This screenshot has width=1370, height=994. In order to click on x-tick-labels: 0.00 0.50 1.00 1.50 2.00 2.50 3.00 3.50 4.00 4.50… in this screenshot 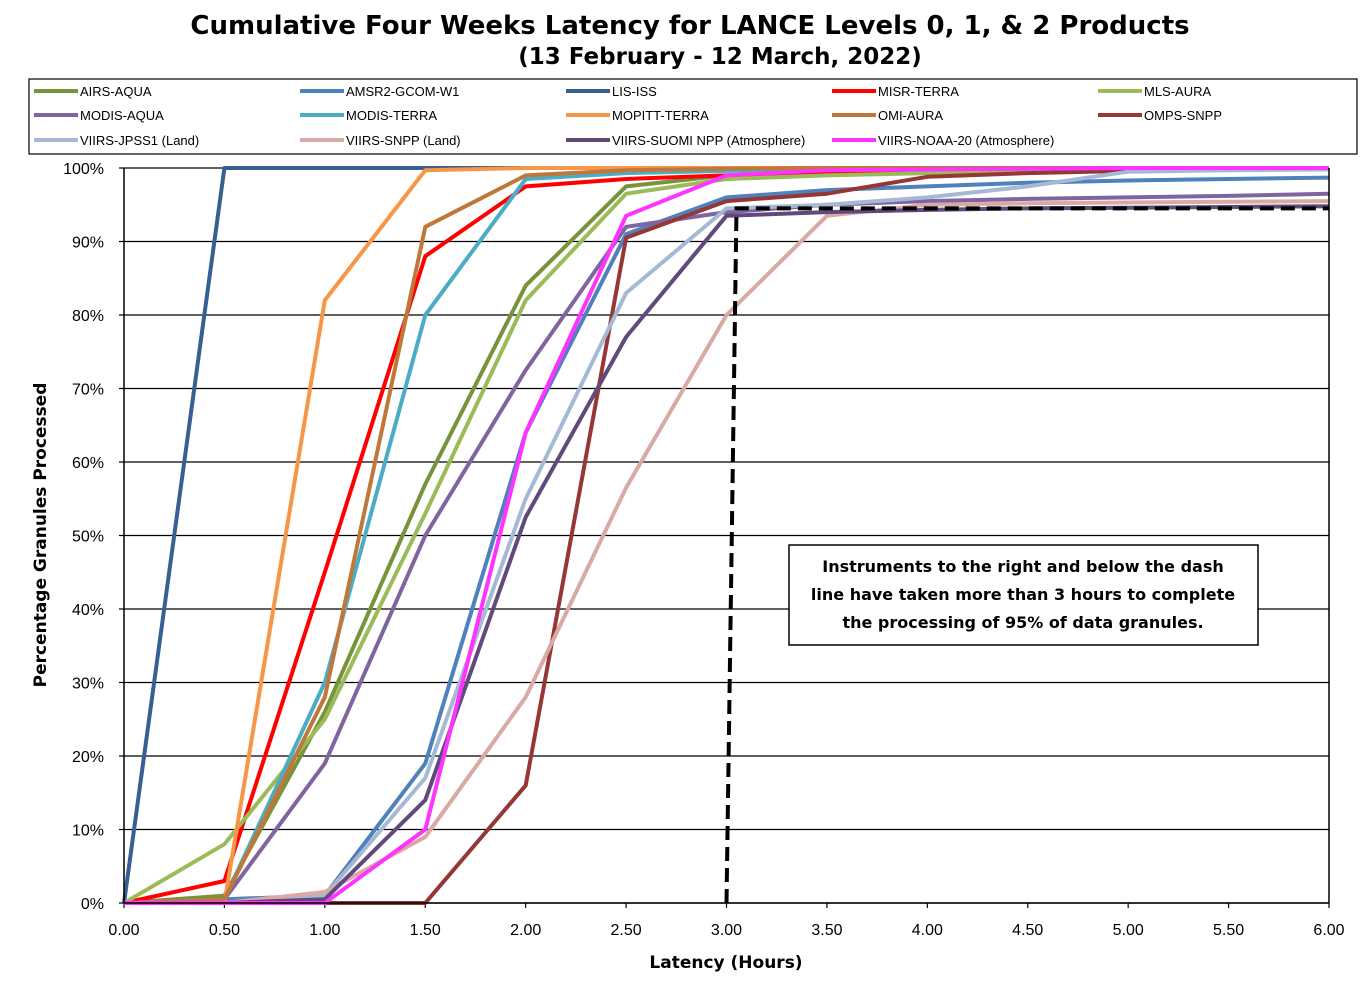, I will do `click(726, 930)`.